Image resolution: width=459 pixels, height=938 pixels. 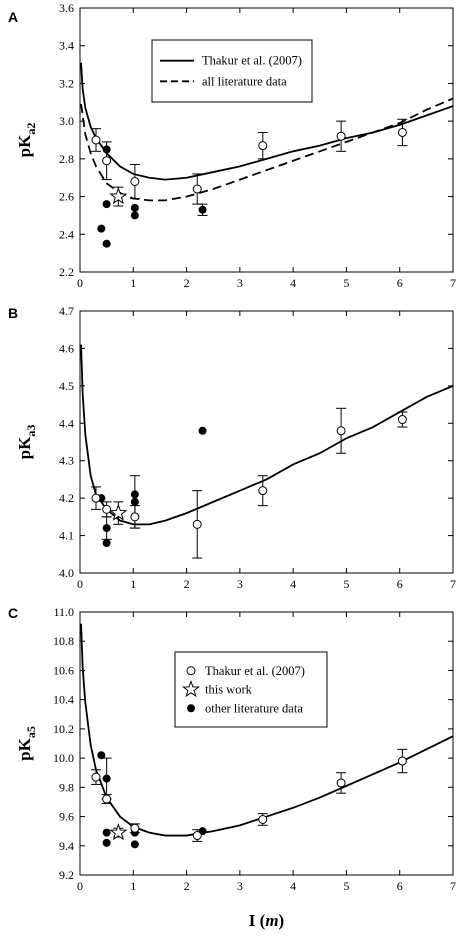 I want to click on y-tick-label: 3.0, so click(x=66, y=121).